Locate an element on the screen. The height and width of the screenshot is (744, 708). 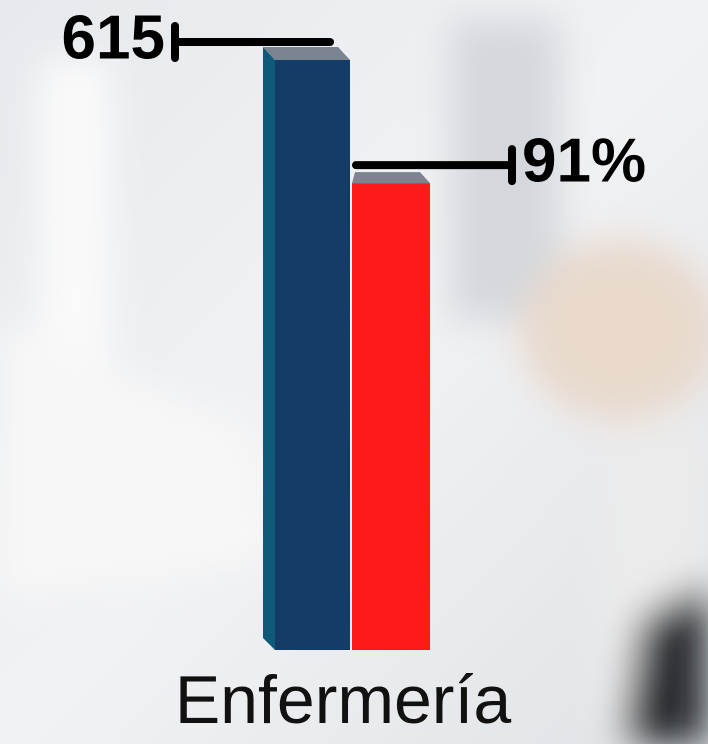
value-label: 615 is located at coordinates (113, 37).